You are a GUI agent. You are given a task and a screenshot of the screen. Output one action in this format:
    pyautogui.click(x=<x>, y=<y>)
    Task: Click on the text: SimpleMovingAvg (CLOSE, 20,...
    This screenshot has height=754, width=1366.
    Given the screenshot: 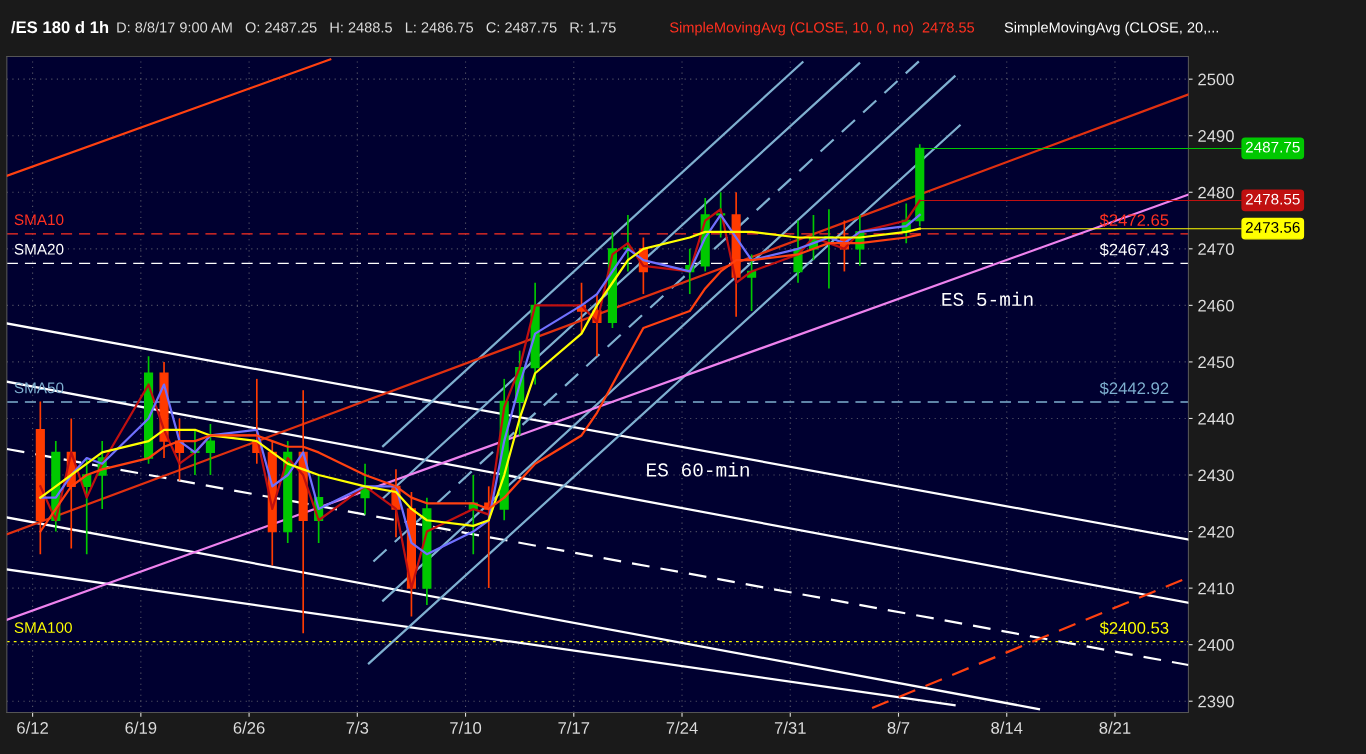 What is the action you would take?
    pyautogui.click(x=1111, y=28)
    